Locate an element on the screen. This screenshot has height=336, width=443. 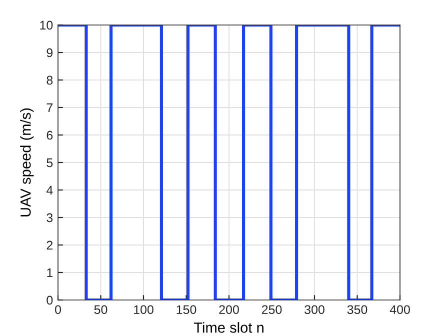
y-tick-label: 2 is located at coordinates (49, 245).